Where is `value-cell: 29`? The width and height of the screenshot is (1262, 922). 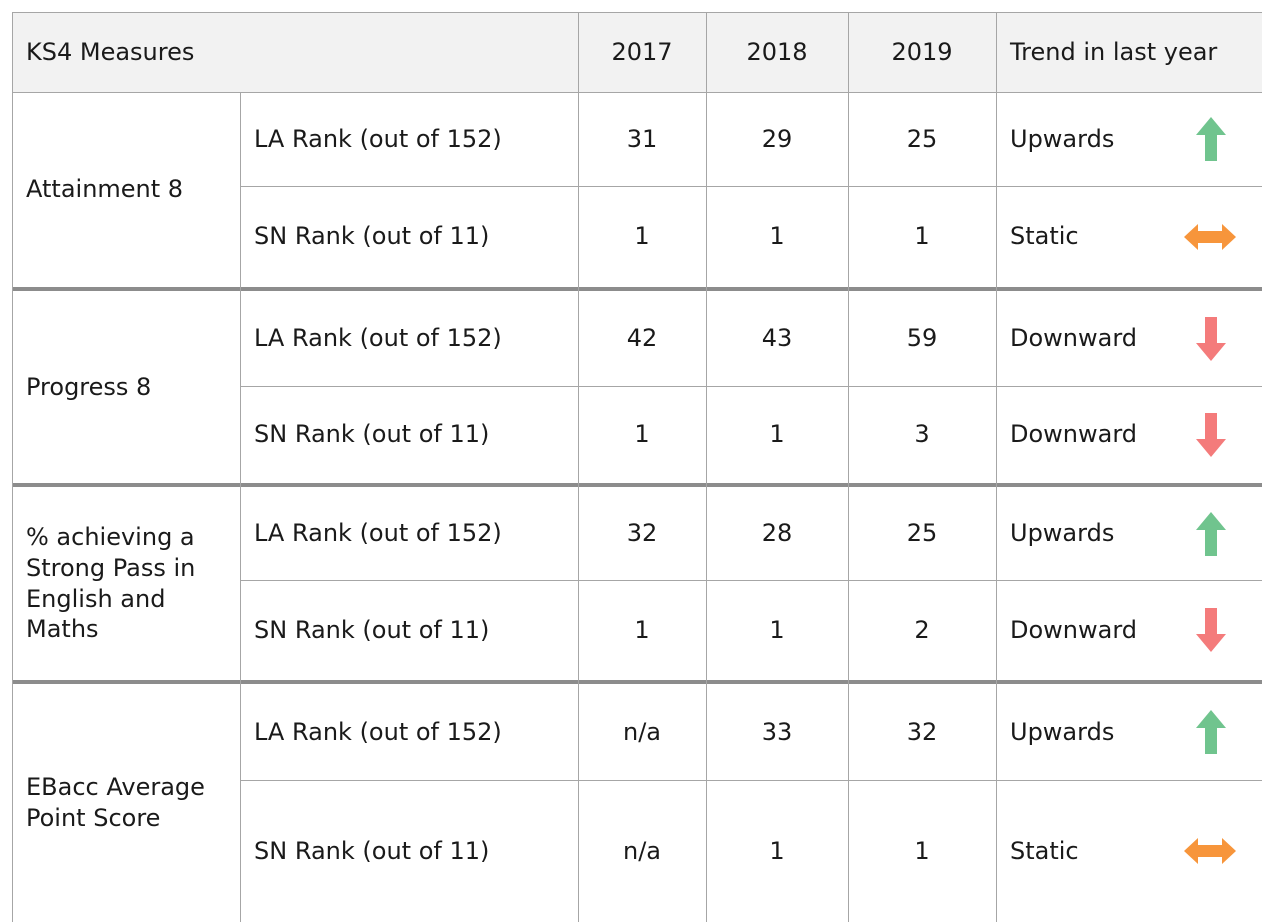
value-cell: 29 is located at coordinates (777, 138).